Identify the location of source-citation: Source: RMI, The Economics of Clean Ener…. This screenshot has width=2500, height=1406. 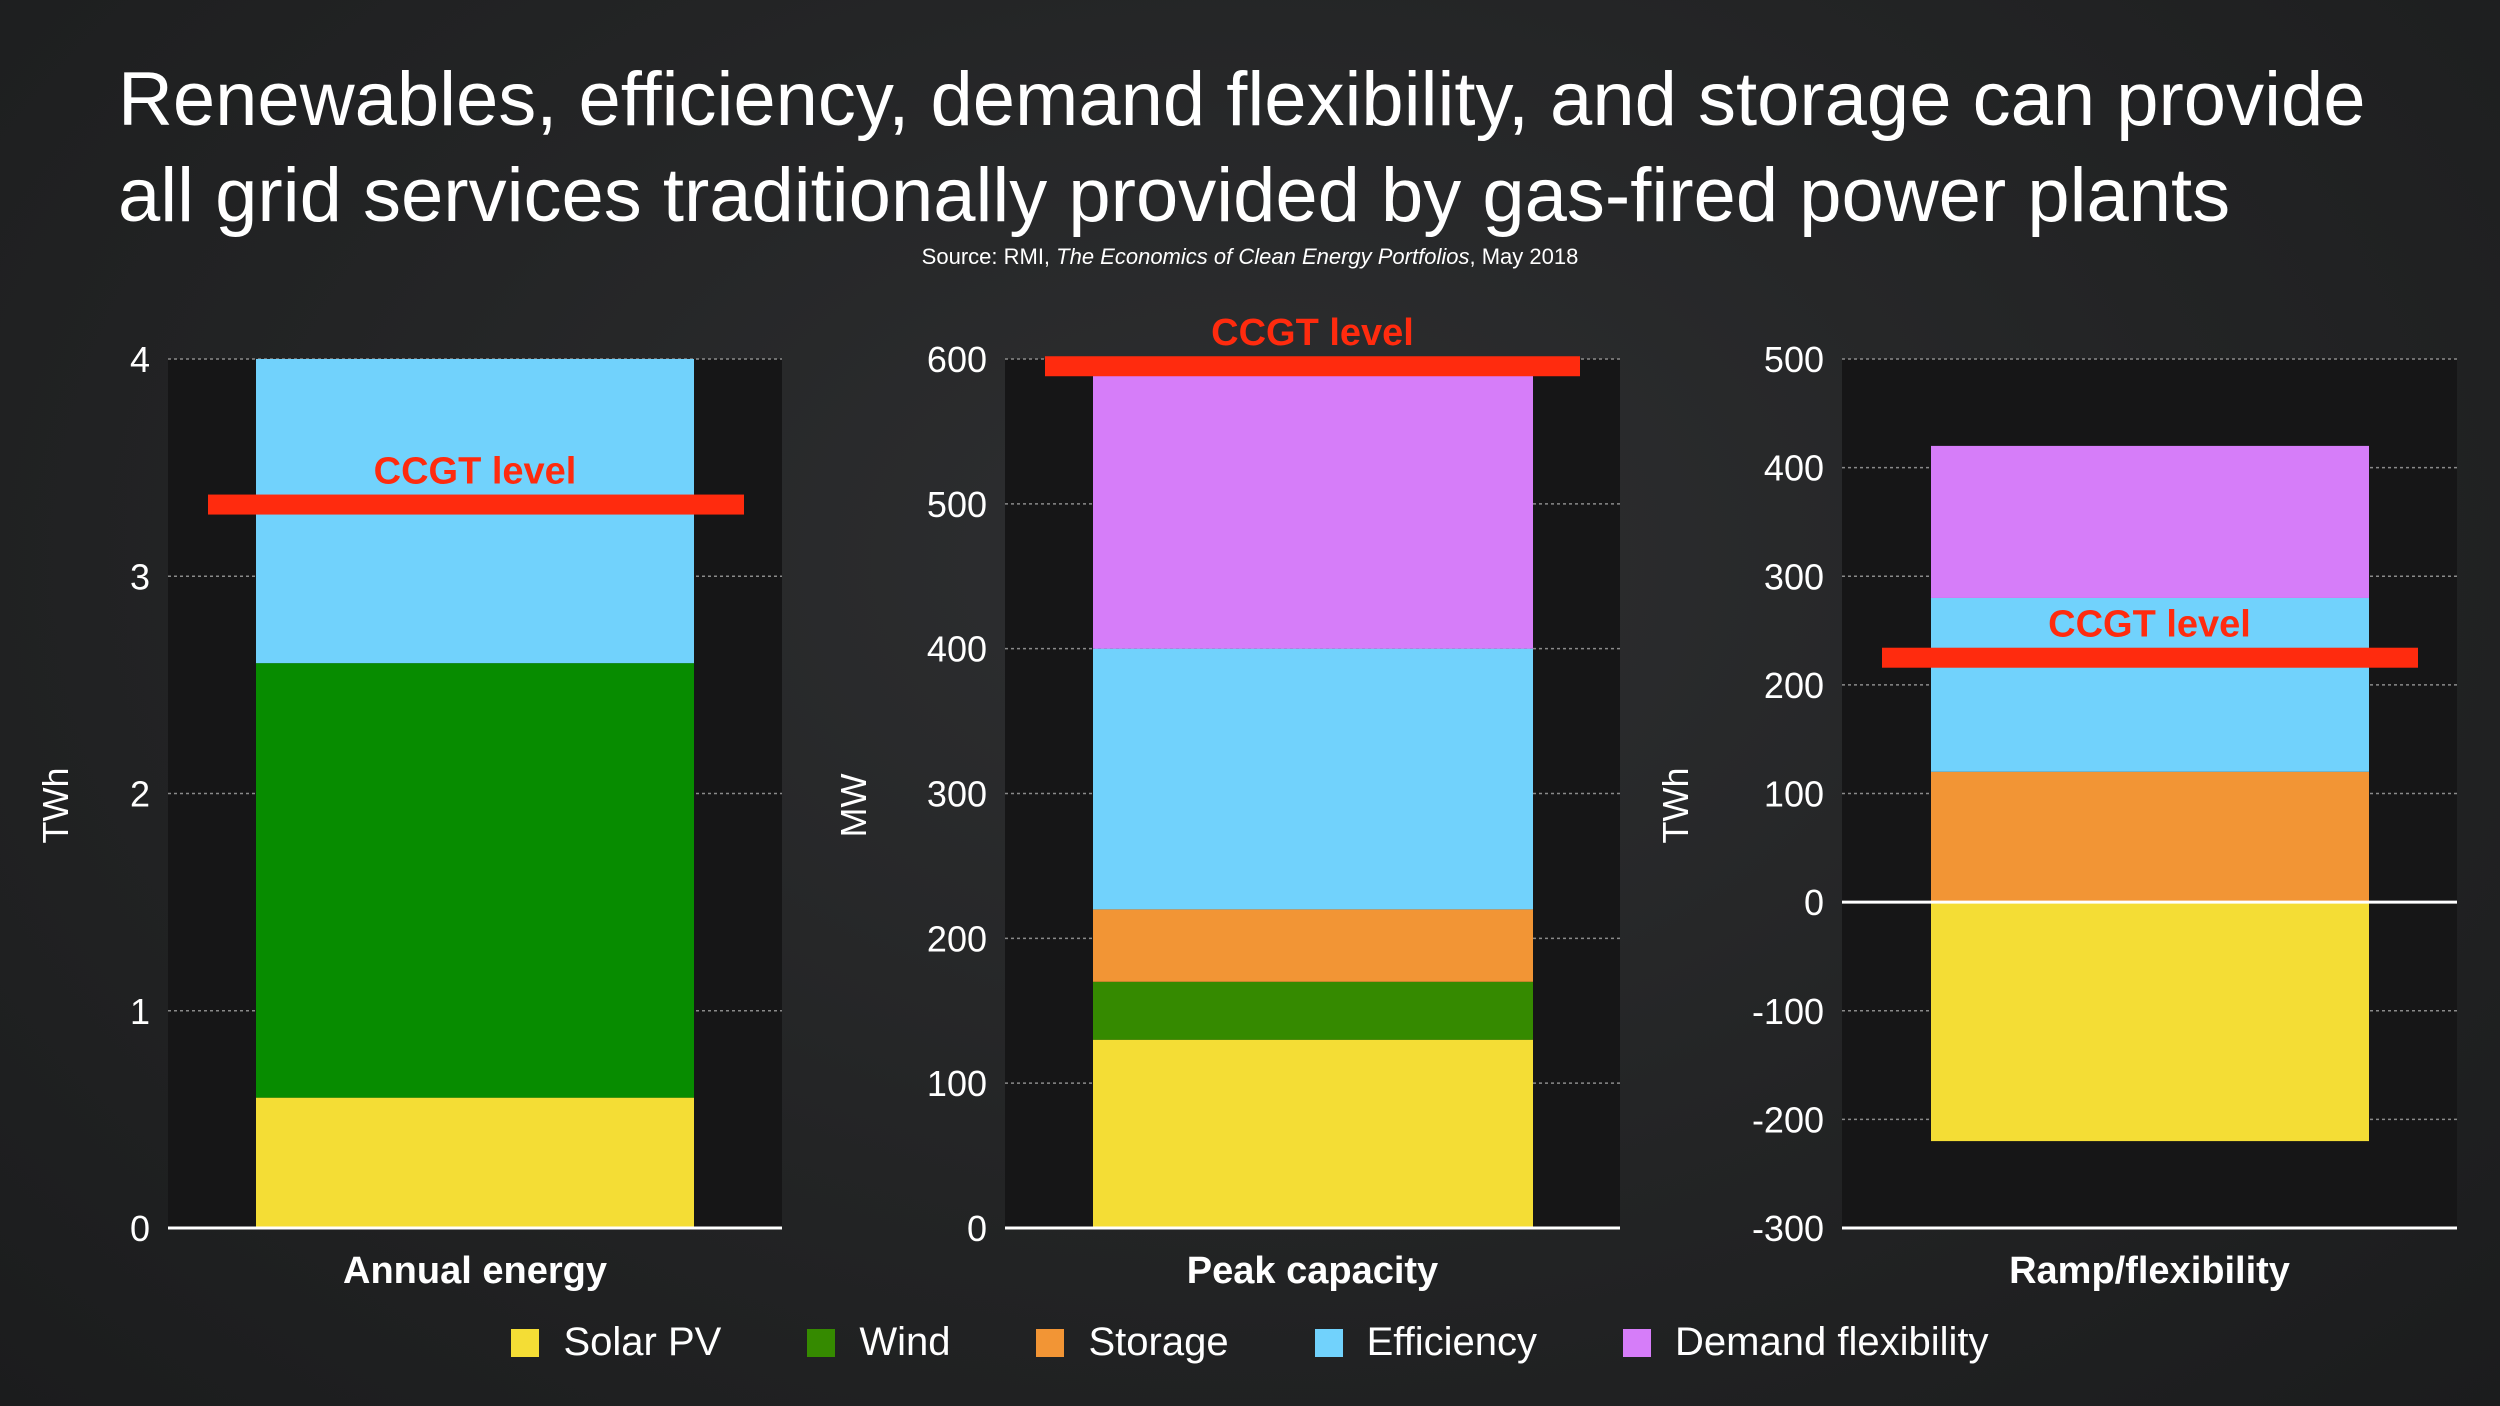
(1250, 257).